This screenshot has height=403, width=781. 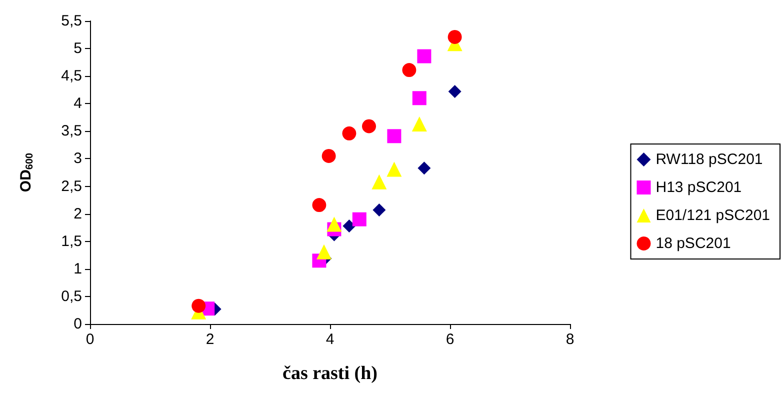 What do you see at coordinates (71, 241) in the screenshot?
I see `y-tick-label: 1,5` at bounding box center [71, 241].